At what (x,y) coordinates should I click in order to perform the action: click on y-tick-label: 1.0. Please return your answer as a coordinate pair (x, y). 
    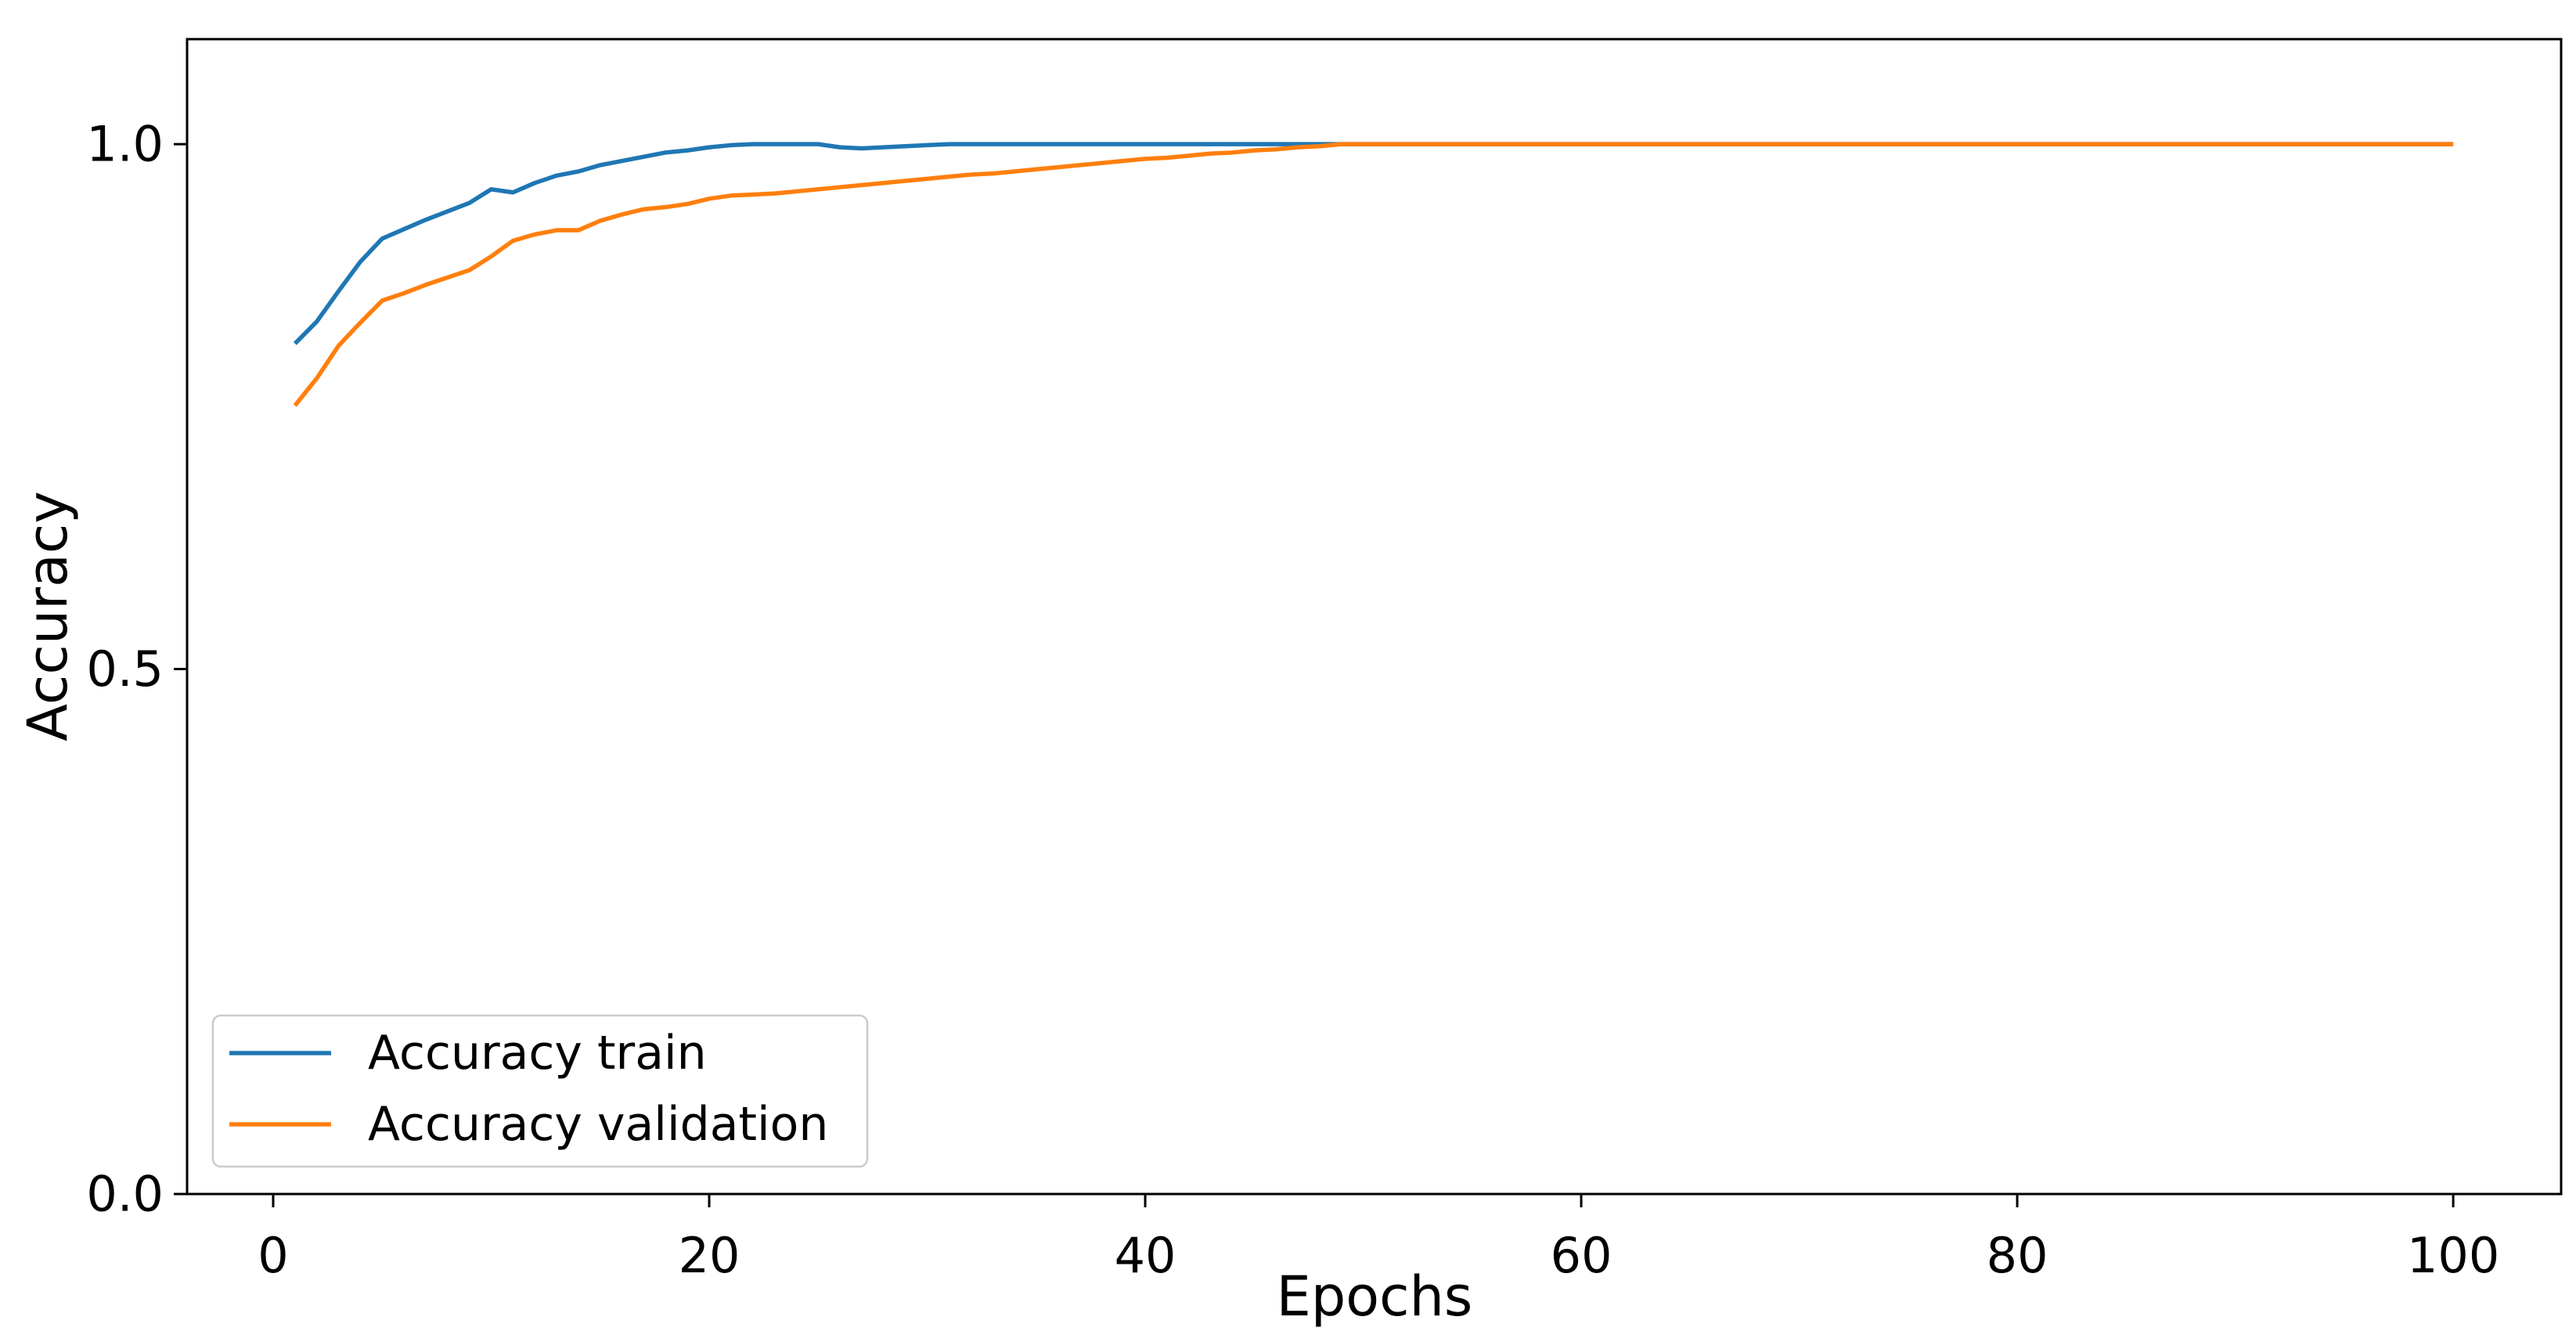
    Looking at the image, I should click on (125, 144).